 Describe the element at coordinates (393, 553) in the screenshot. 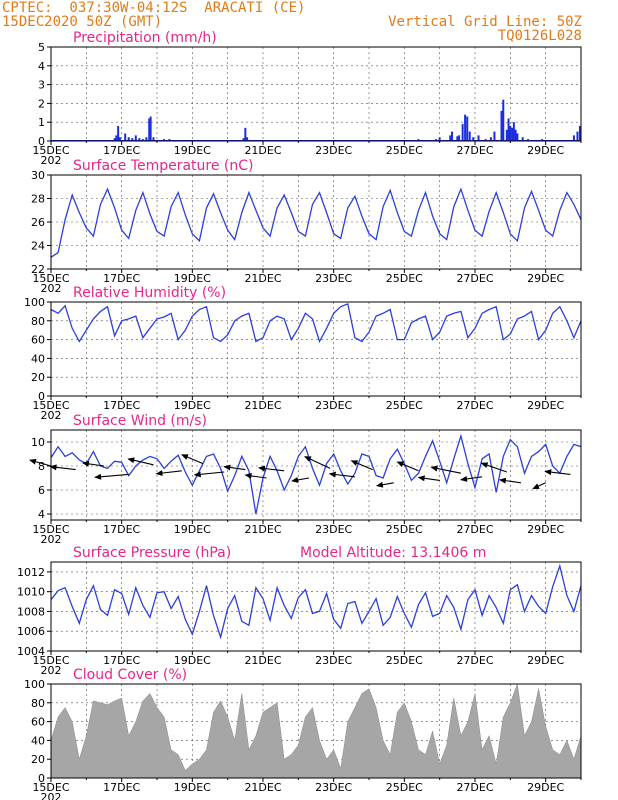

I see `model-altitude-note: Model Altitude: 13.1406 m` at that location.